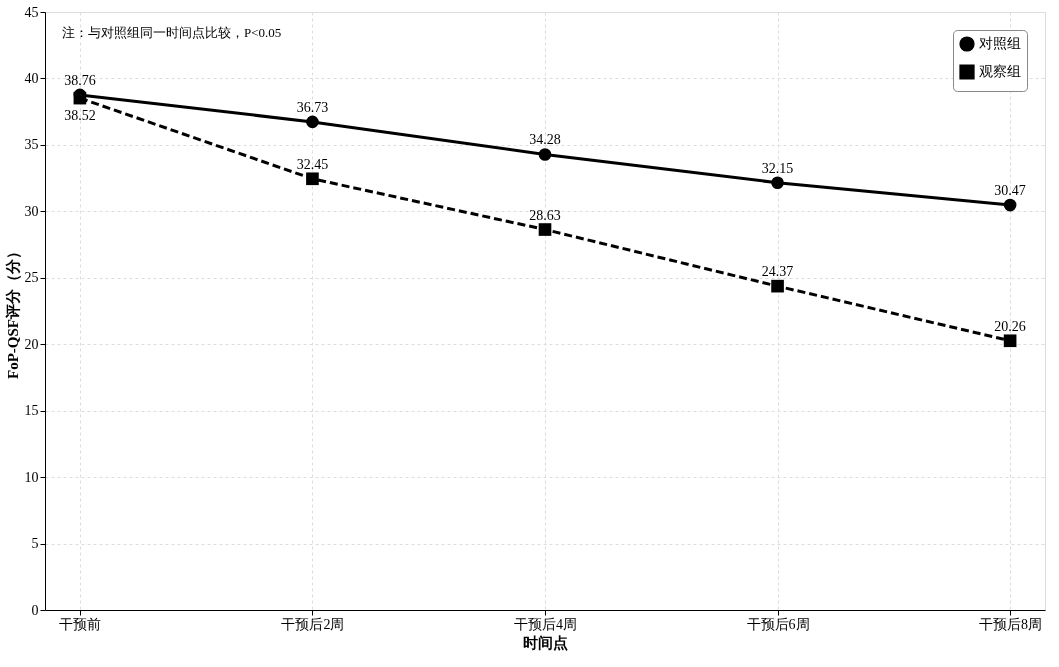 The image size is (1059, 667). I want to click on legend-label: 对照组, so click(1000, 43).